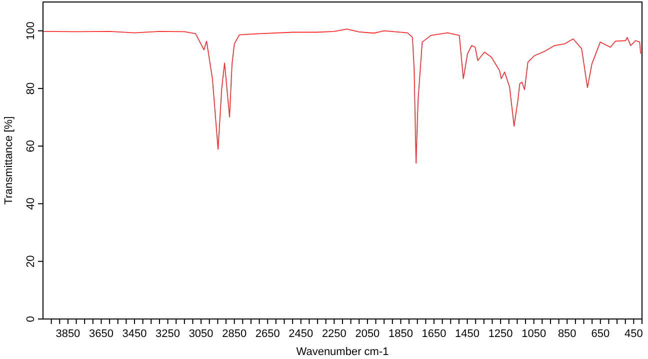  I want to click on y-tick-label: 20, so click(31, 261).